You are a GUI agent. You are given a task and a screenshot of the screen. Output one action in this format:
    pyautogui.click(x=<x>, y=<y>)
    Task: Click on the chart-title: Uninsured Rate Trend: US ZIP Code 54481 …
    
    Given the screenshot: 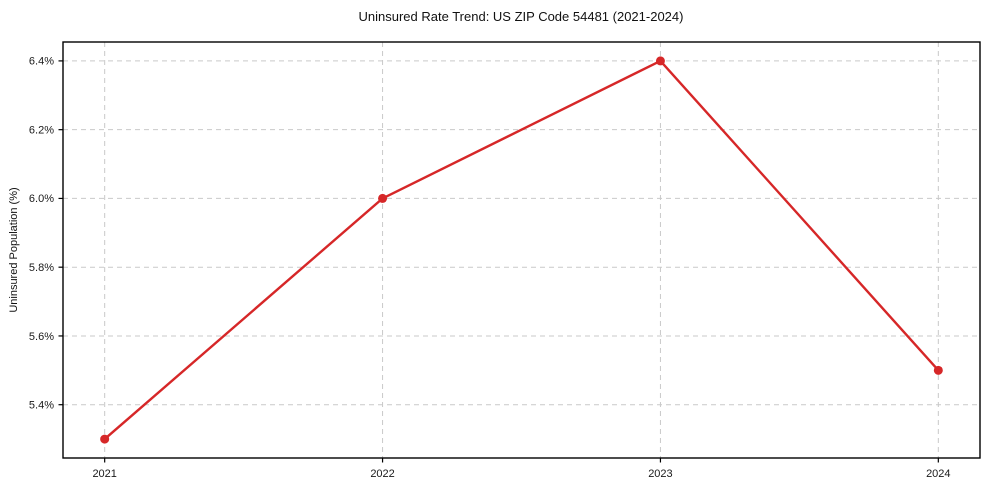 What is the action you would take?
    pyautogui.click(x=521, y=16)
    